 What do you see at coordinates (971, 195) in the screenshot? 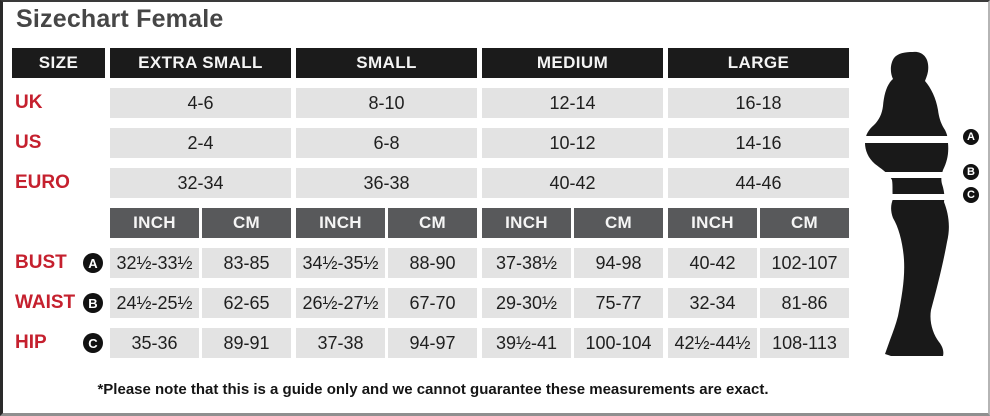
I see `figure-marker-c-badge: C` at bounding box center [971, 195].